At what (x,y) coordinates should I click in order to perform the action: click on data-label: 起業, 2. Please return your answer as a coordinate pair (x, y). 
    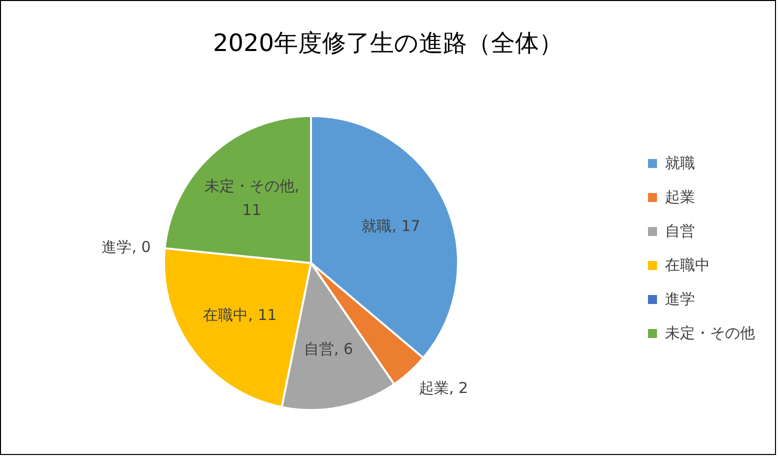
    Looking at the image, I should click on (443, 389).